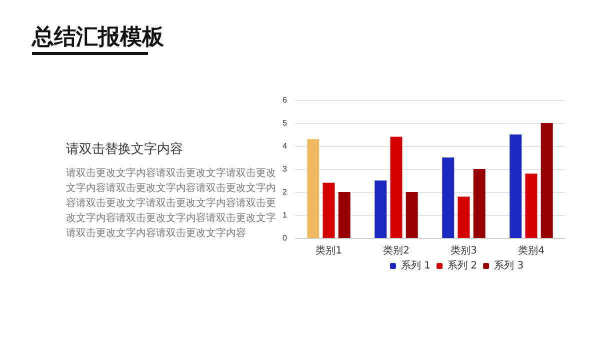 This screenshot has width=600, height=338. What do you see at coordinates (416, 266) in the screenshot?
I see `legend-label: 系列 1` at bounding box center [416, 266].